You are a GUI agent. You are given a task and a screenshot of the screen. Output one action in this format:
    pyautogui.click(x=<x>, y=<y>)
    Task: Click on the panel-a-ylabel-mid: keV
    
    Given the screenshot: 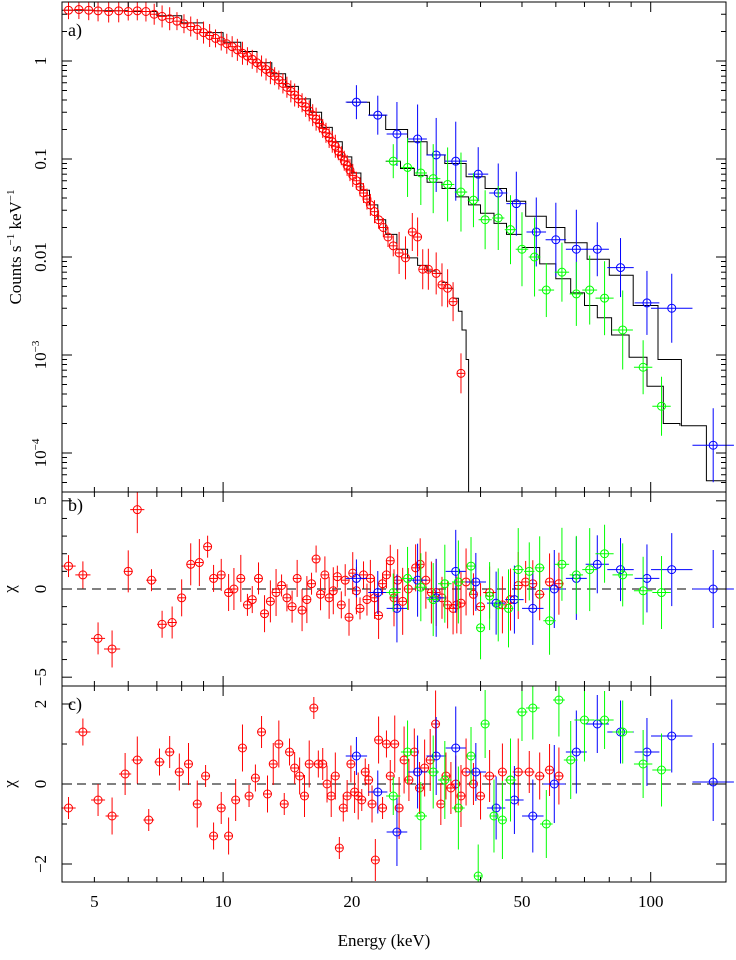 What is the action you would take?
    pyautogui.click(x=15, y=216)
    